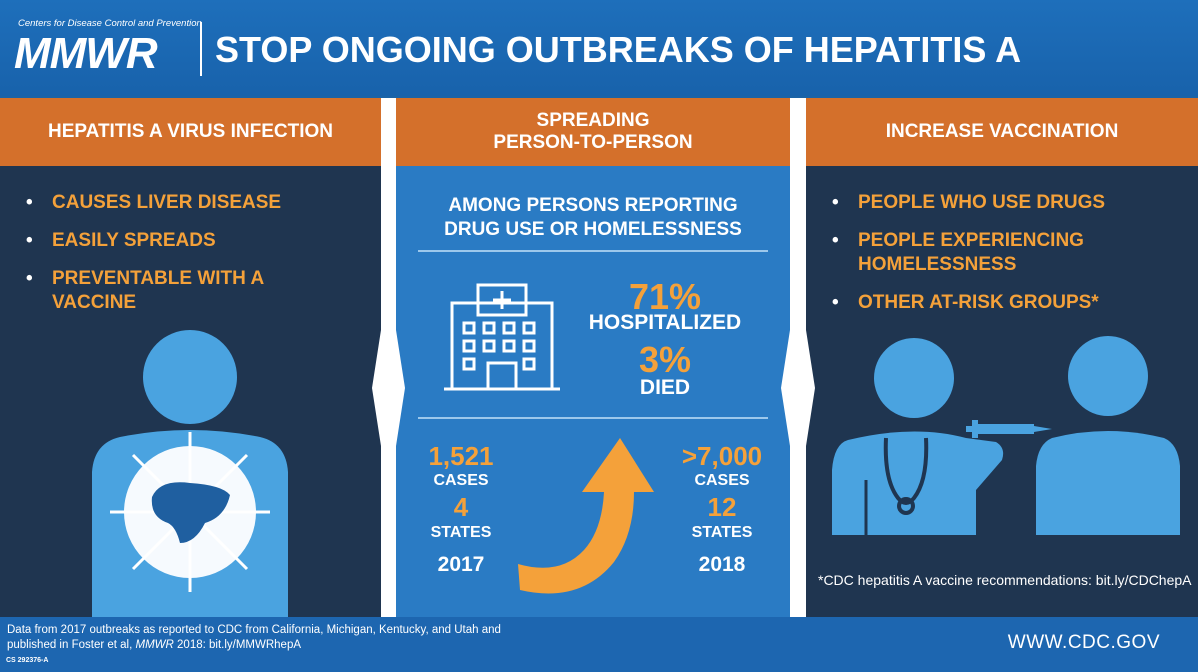 This screenshot has width=1198, height=672. Describe the element at coordinates (201, 49) in the screenshot. I see `header-divider` at that location.